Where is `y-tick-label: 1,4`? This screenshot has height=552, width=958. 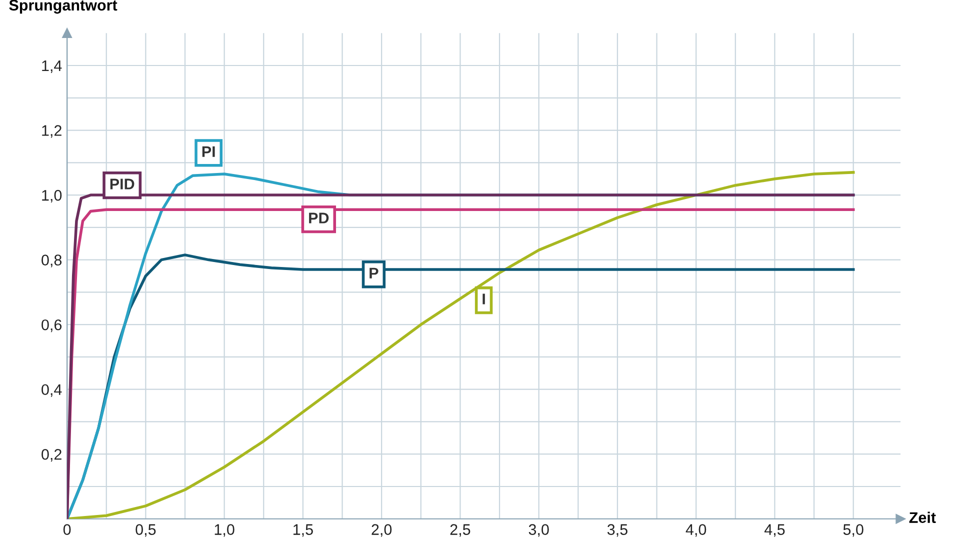
y-tick-label: 1,4 is located at coordinates (52, 66).